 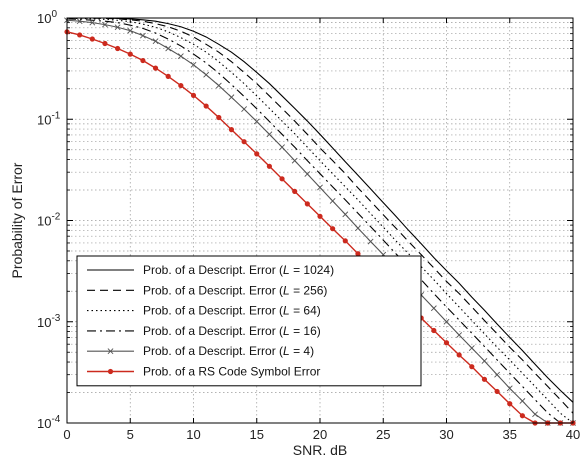 What do you see at coordinates (110, 351) in the screenshot?
I see `legend-marker-x` at bounding box center [110, 351].